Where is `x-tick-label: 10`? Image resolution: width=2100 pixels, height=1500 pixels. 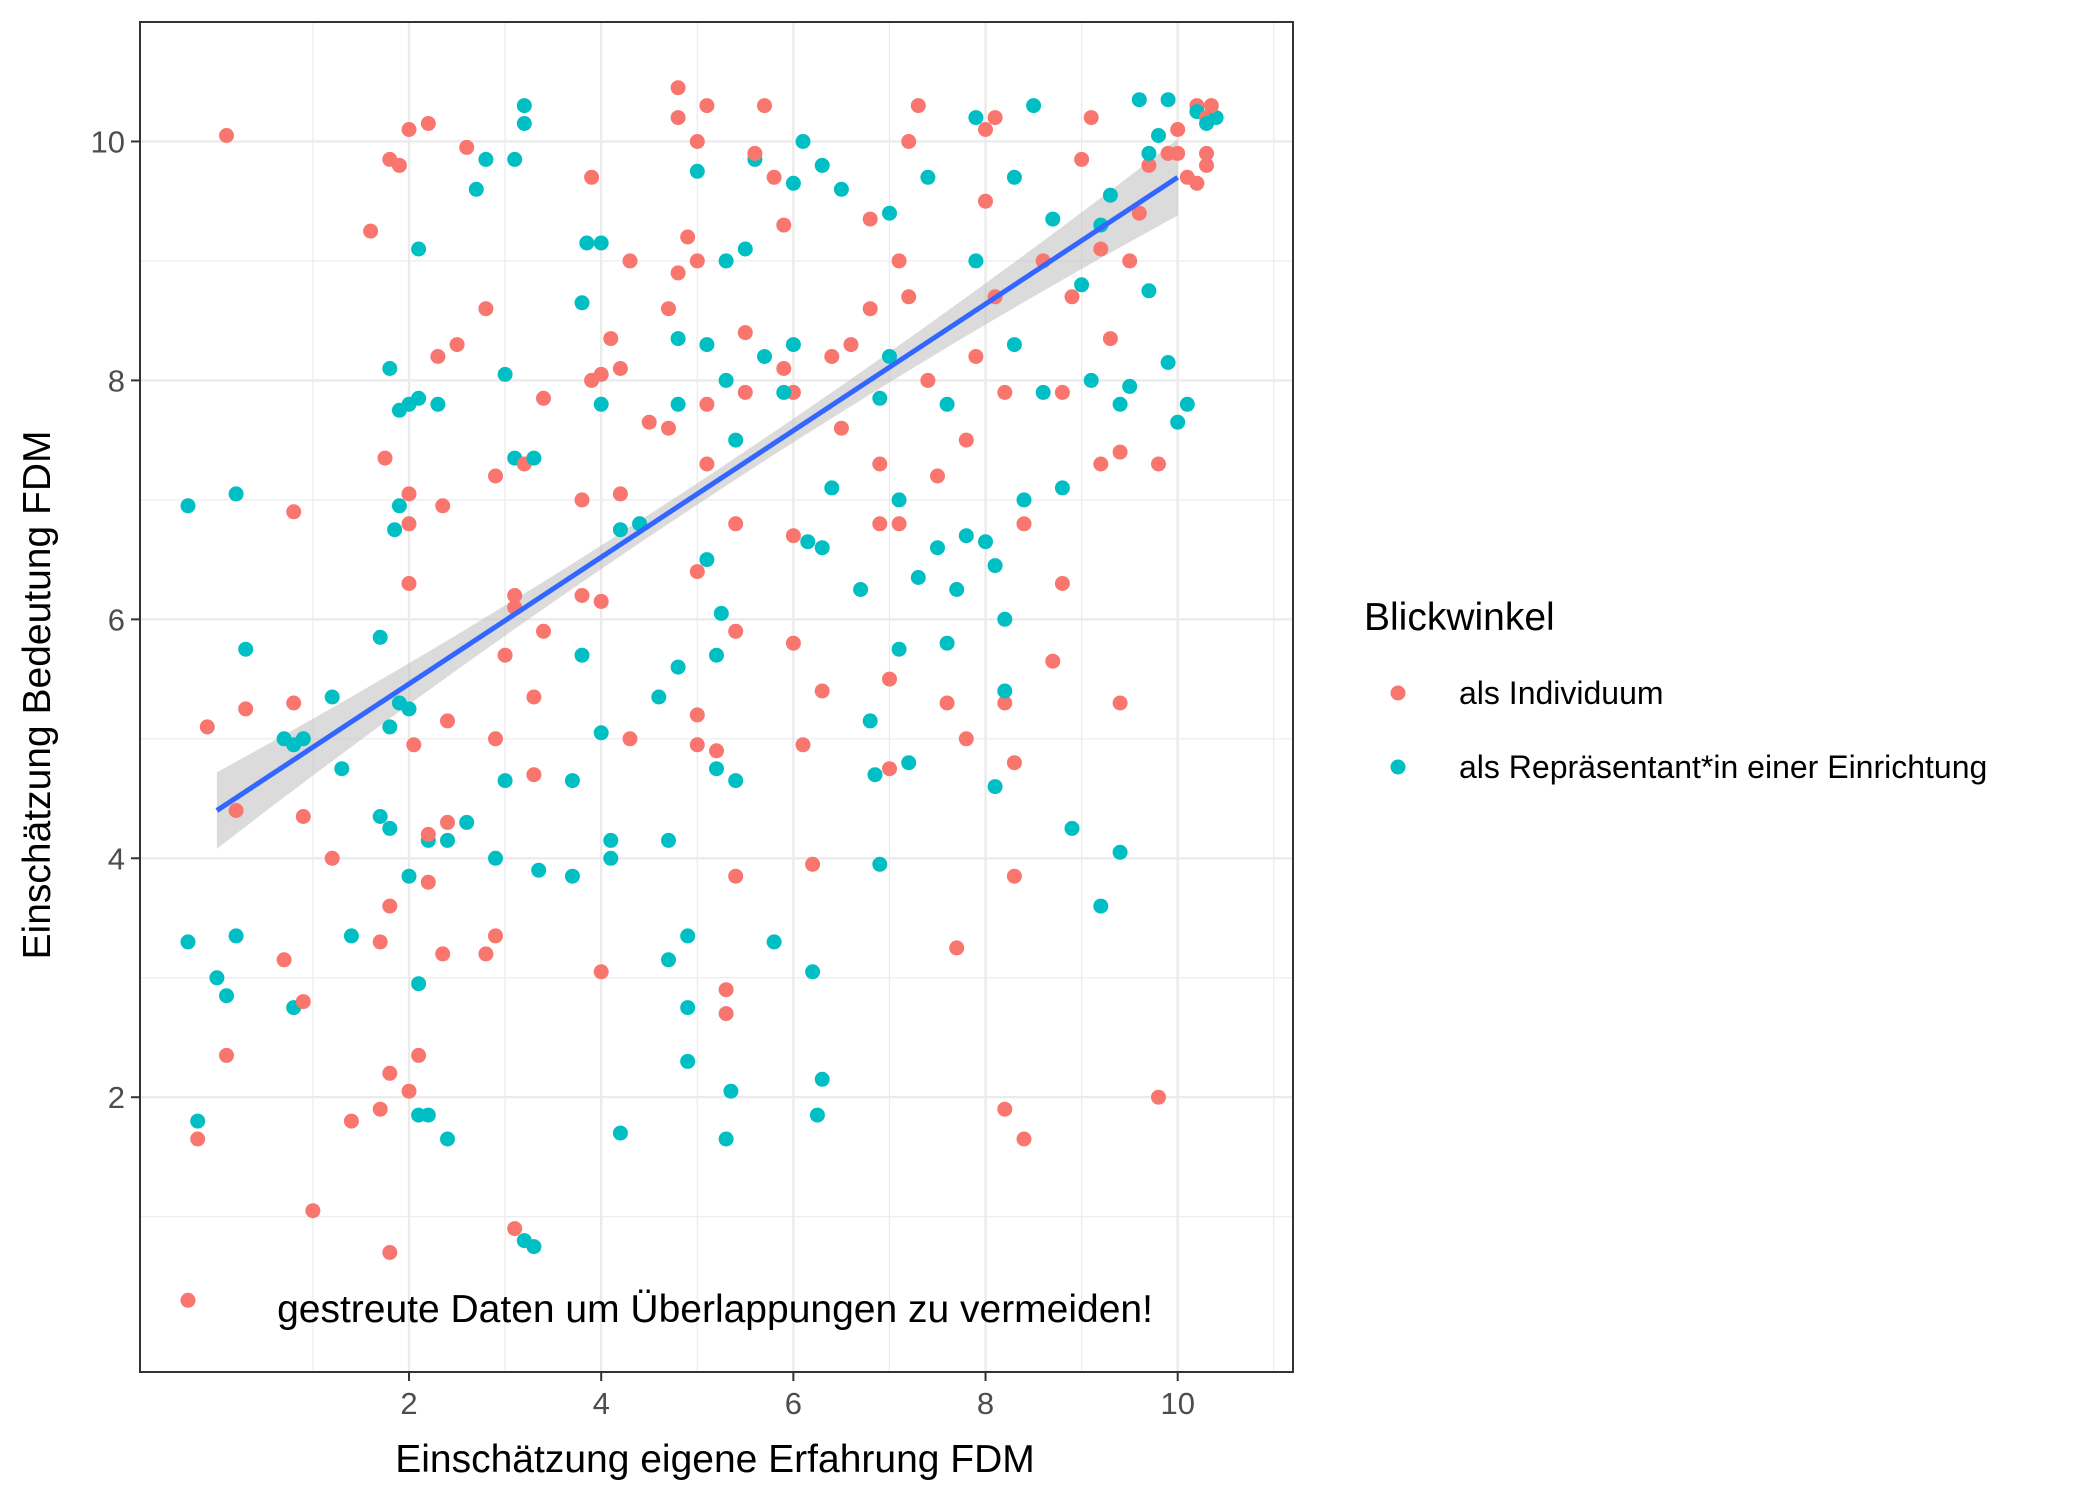
x-tick-label: 10 is located at coordinates (1177, 1403).